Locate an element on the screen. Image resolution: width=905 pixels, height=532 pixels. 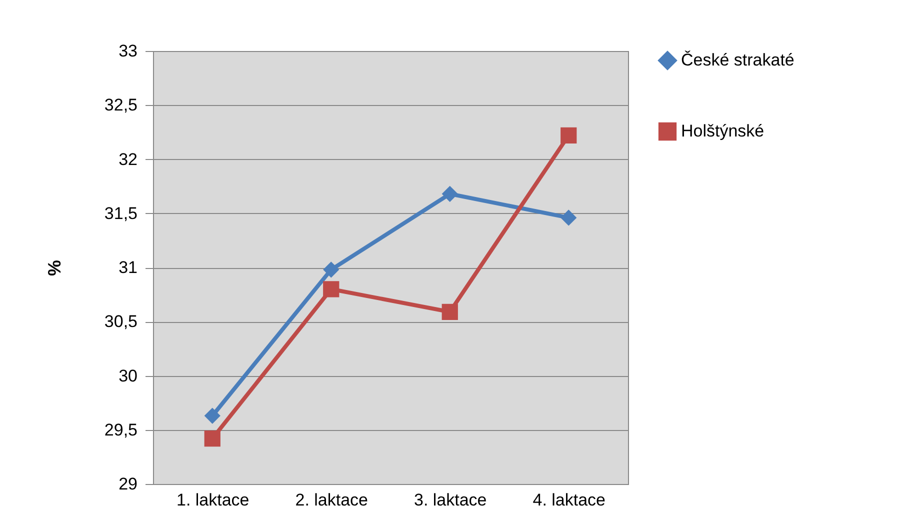
y-tick-label: 31,5 is located at coordinates (121, 213).